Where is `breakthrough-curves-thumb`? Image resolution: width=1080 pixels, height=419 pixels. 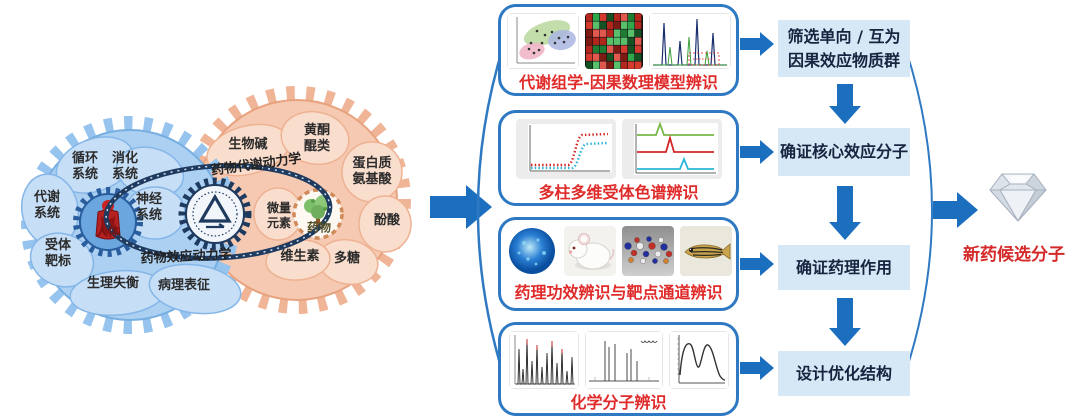 breakthrough-curves-thumb is located at coordinates (565, 149).